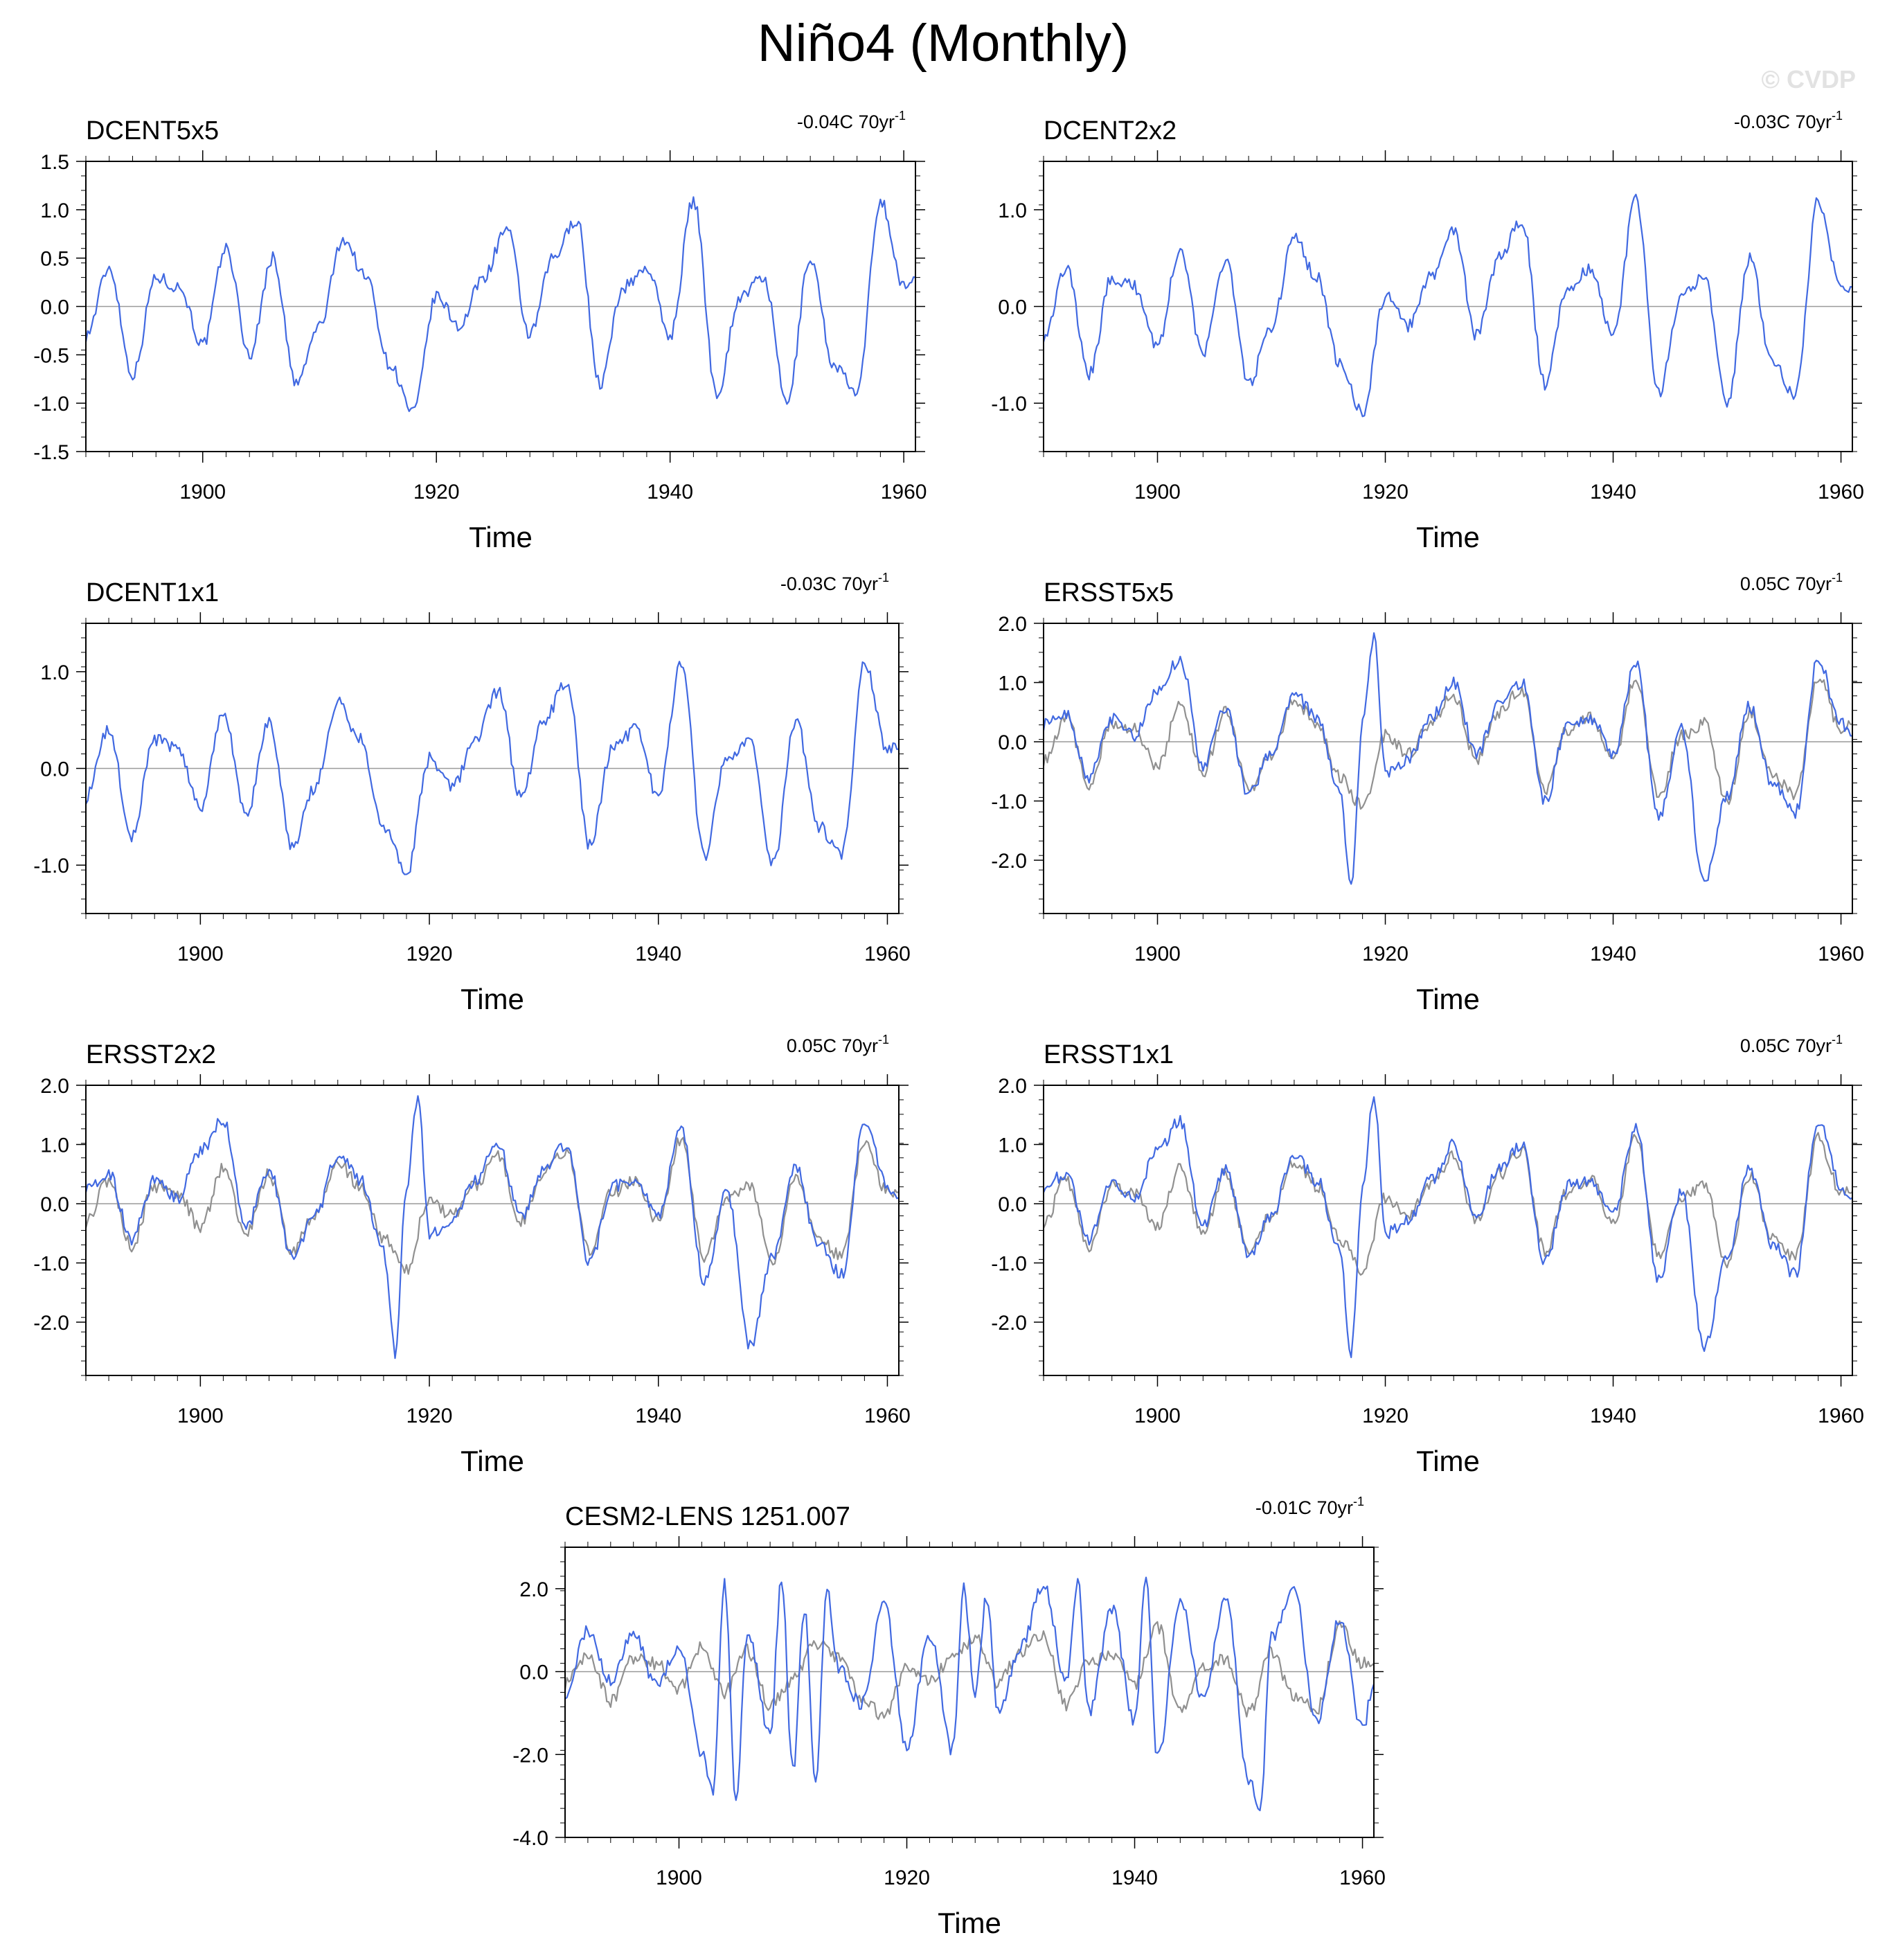 The image size is (1887, 1960). I want to click on series-line-ersst5x5, so click(1447, 759).